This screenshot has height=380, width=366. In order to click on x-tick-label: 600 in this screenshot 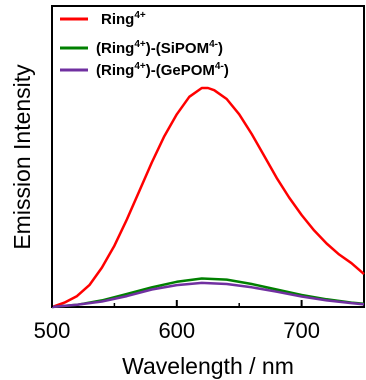, I will do `click(176, 330)`.